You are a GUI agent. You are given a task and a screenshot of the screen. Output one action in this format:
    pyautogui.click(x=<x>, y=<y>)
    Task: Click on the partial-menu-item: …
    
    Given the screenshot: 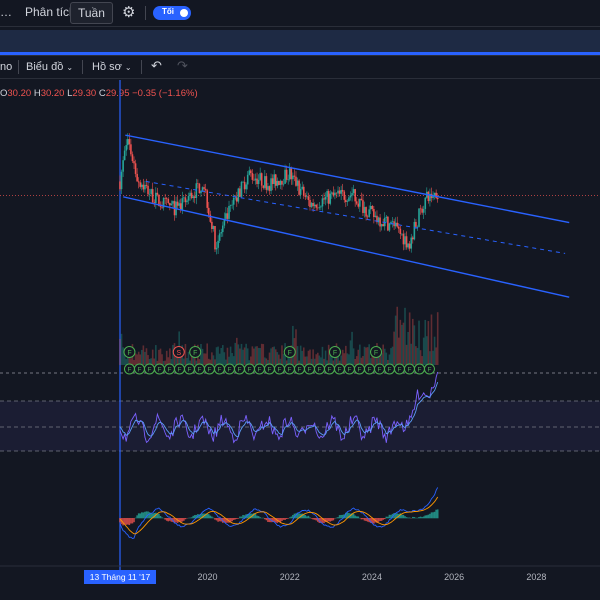 What is the action you would take?
    pyautogui.click(x=6, y=12)
    